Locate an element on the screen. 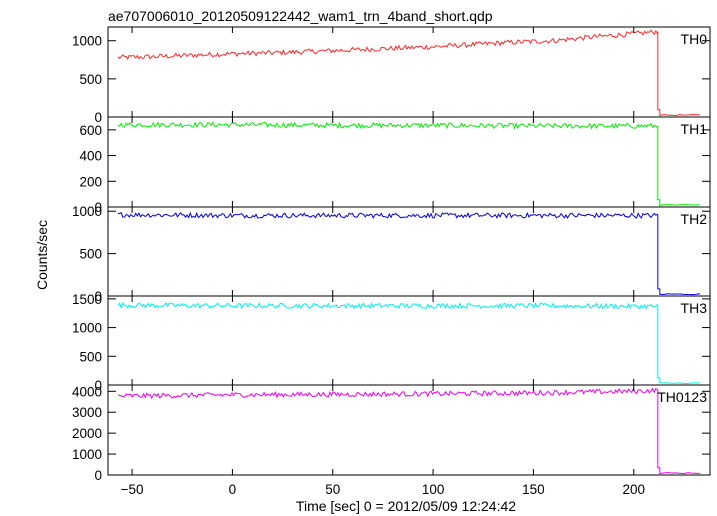 This screenshot has height=516, width=717. x-tick-label: 100 is located at coordinates (433, 489).